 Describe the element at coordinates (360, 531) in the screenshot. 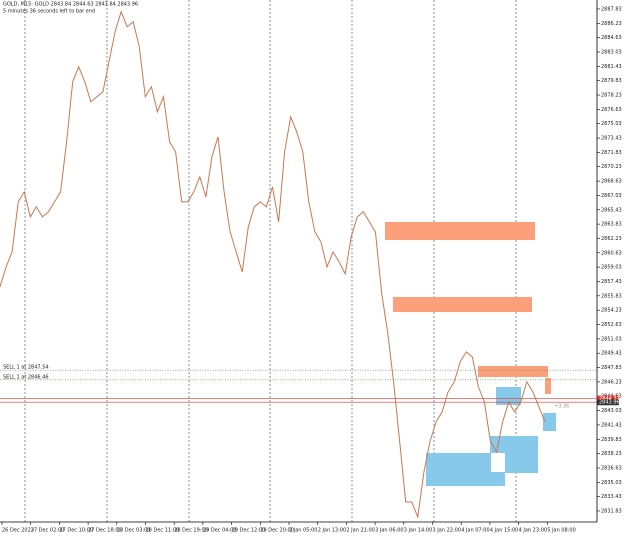

I see `x-tick-label: 2 Jan 21:00` at that location.